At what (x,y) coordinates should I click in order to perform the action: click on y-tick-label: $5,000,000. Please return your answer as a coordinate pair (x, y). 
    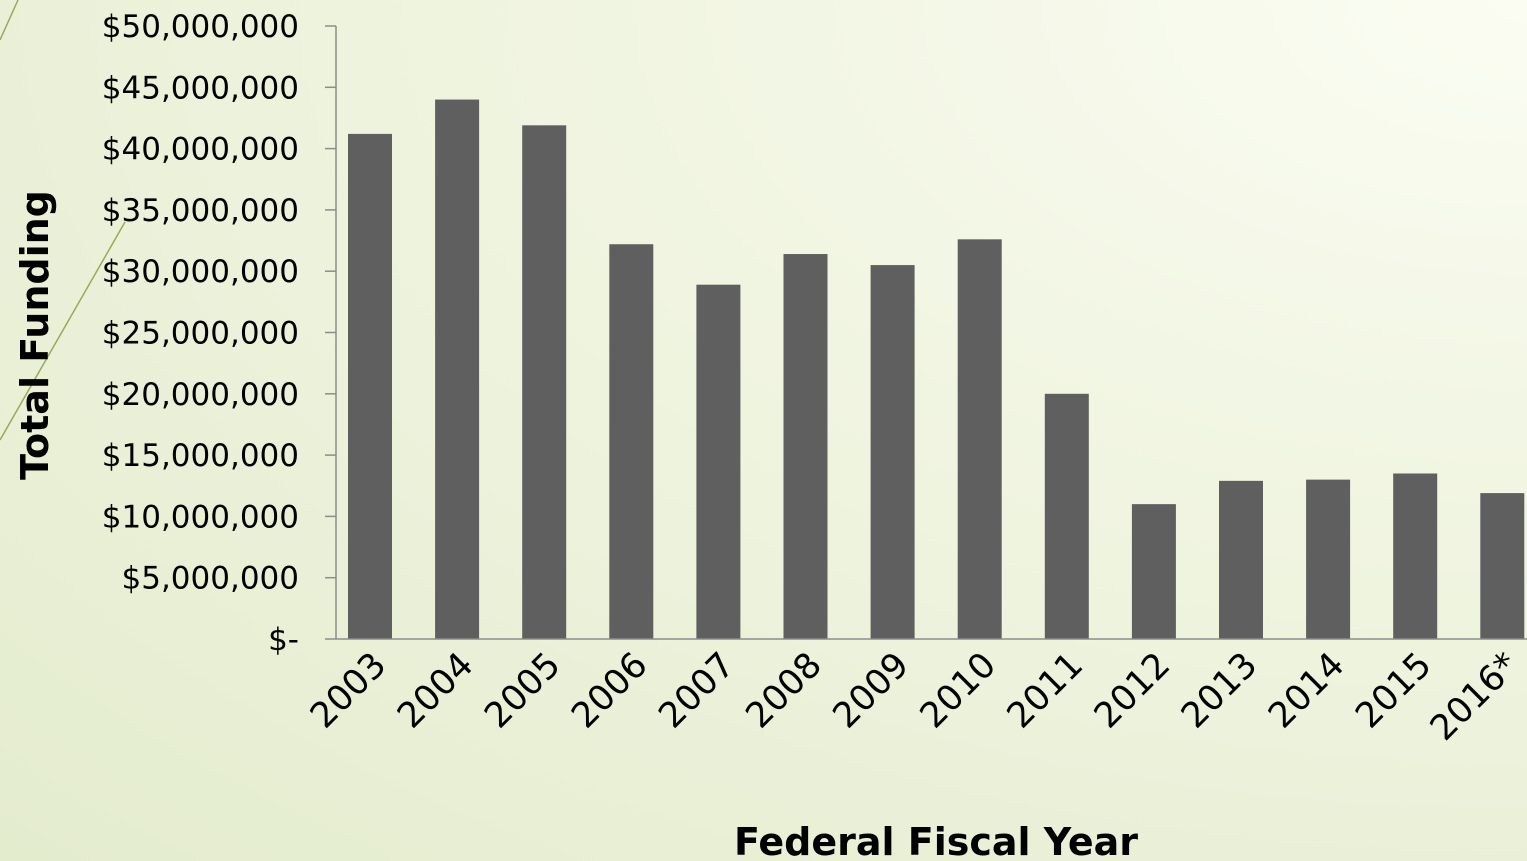
    Looking at the image, I should click on (211, 579).